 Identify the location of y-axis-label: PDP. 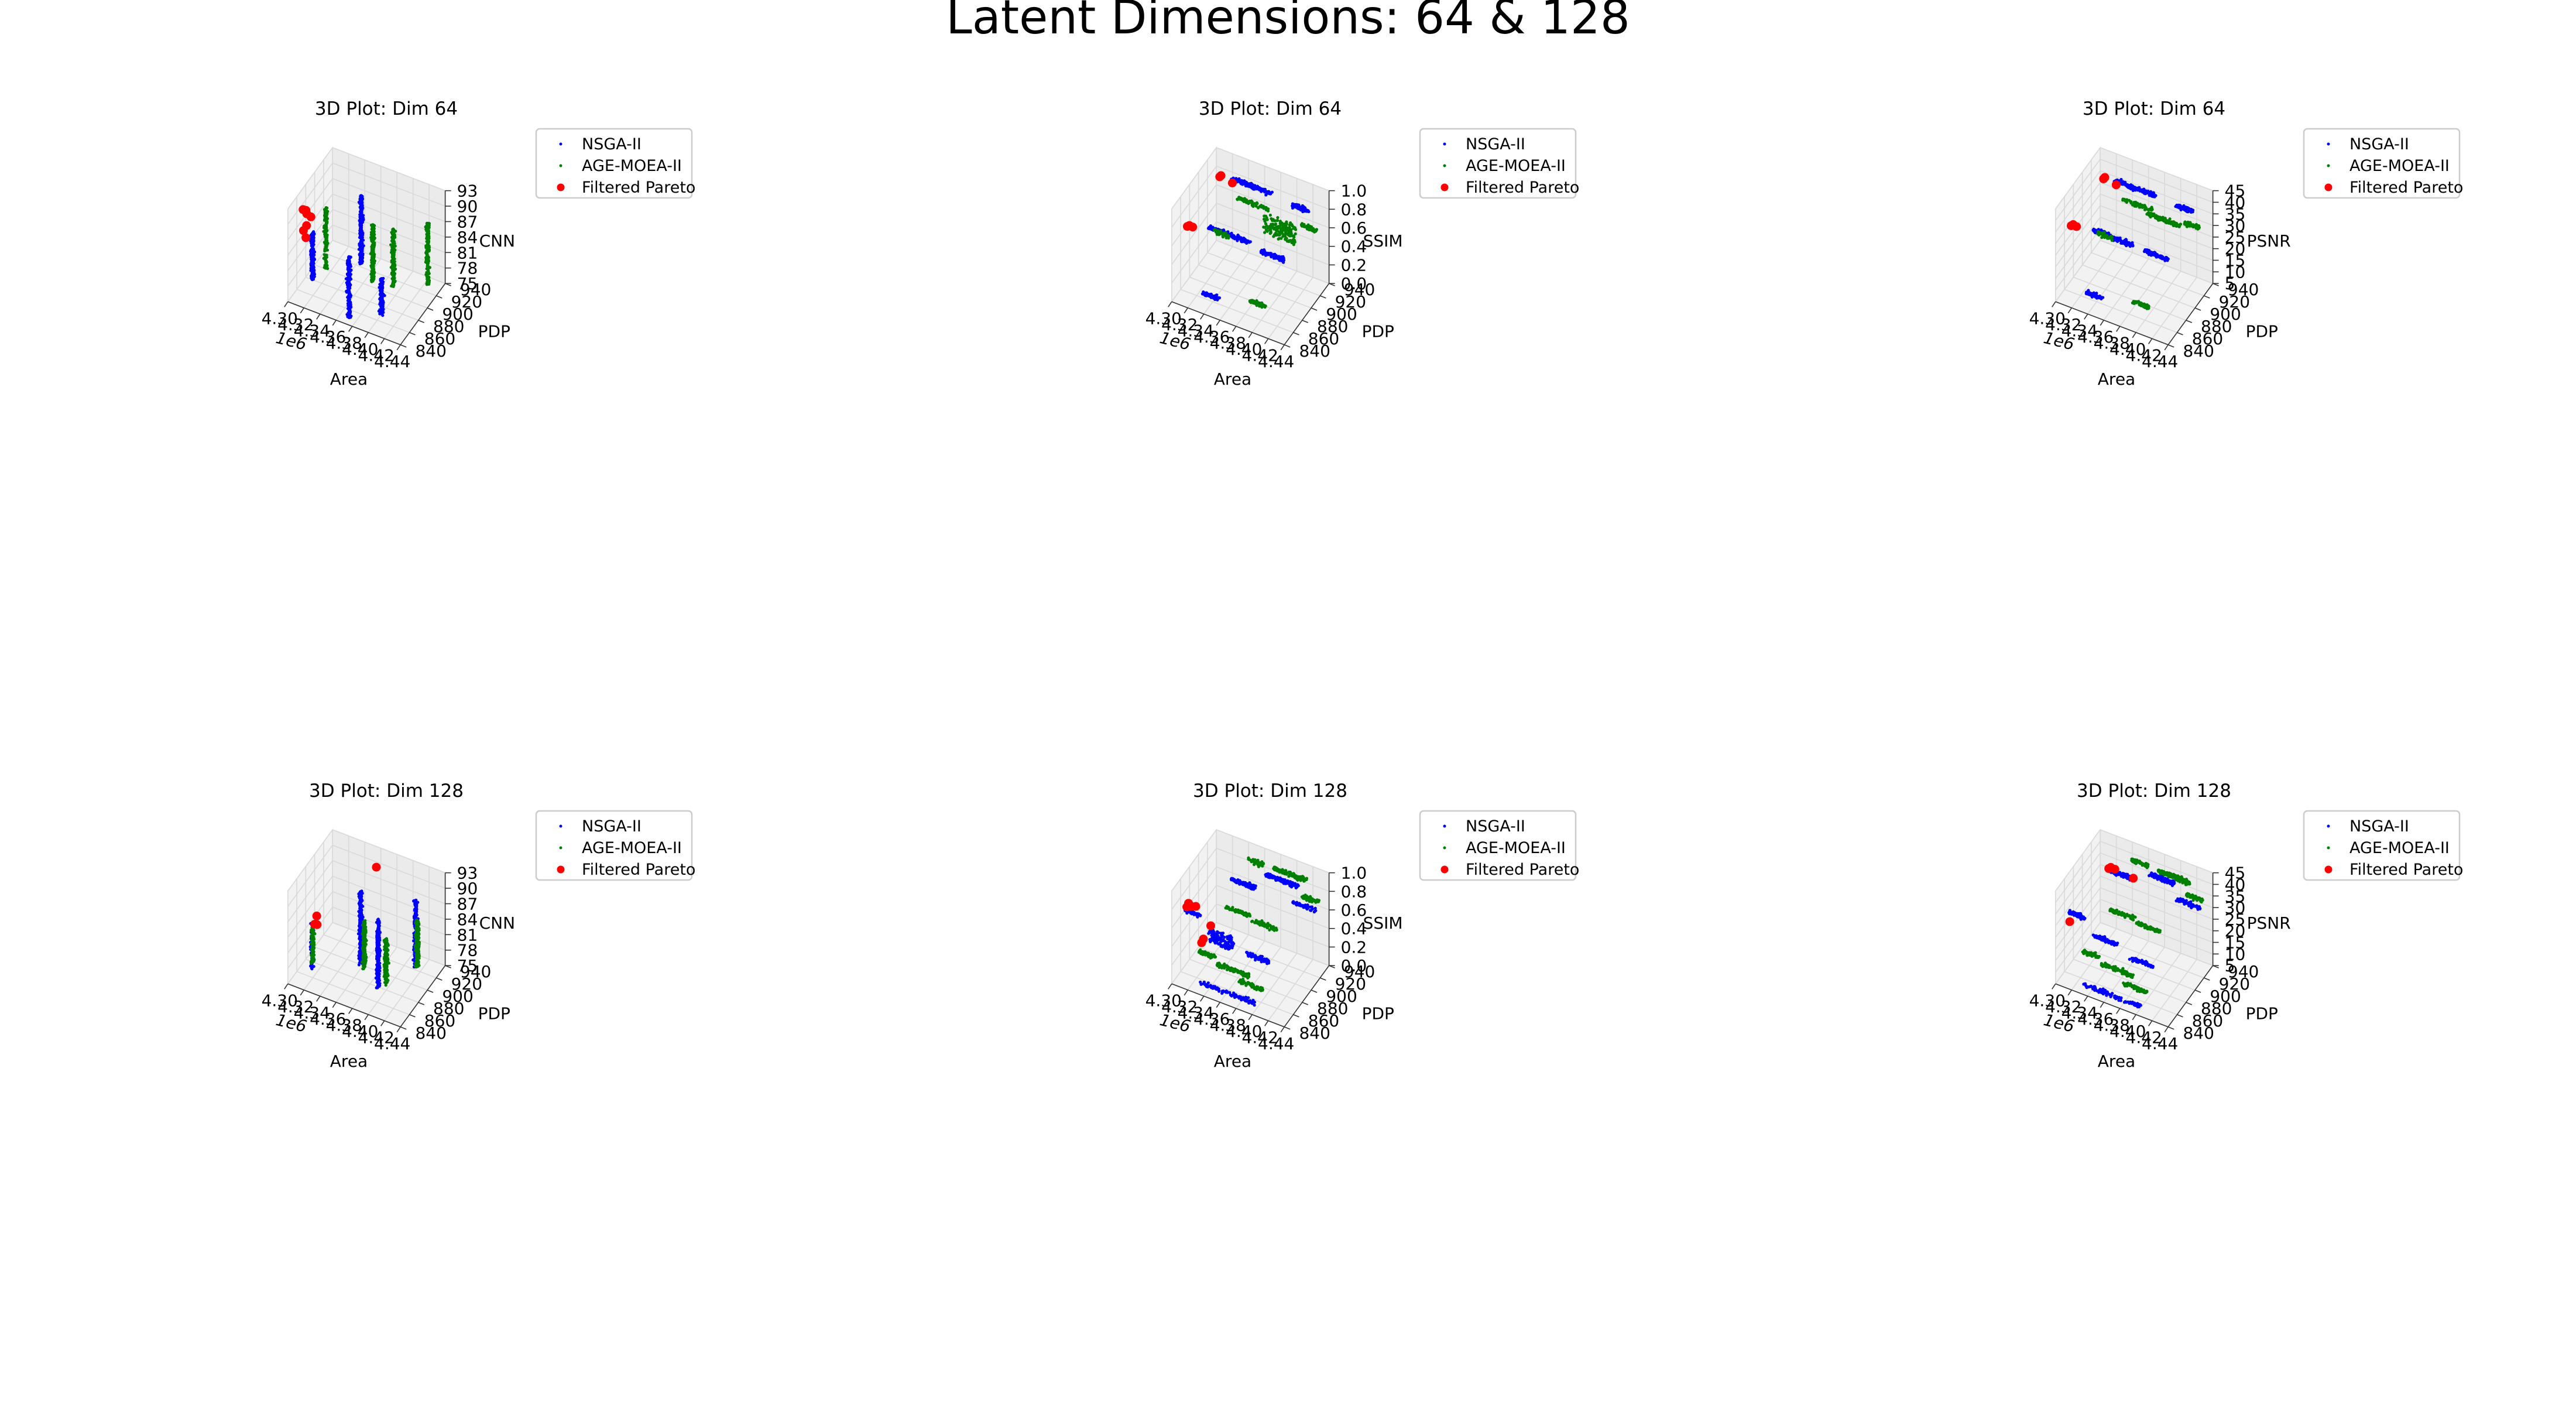
(2262, 332).